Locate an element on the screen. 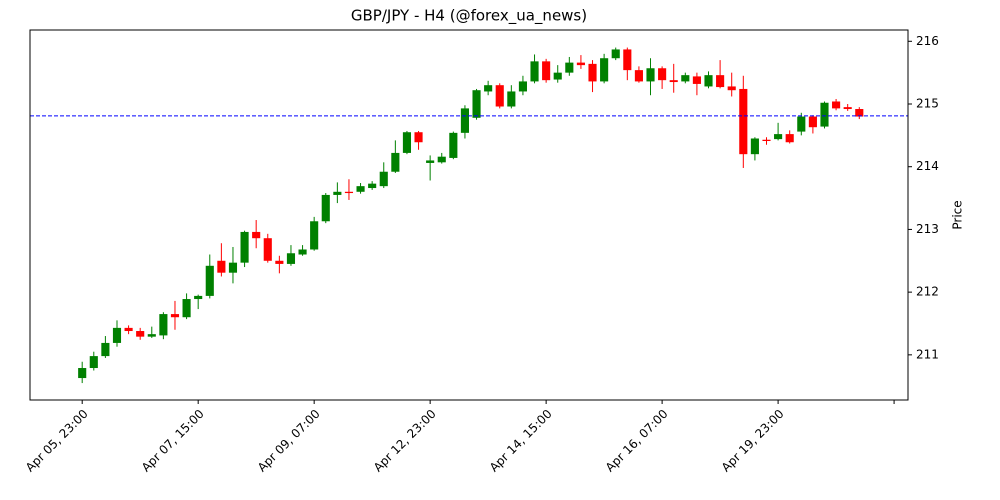 This screenshot has height=500, width=1000. y-axis-label: Price is located at coordinates (958, 214).